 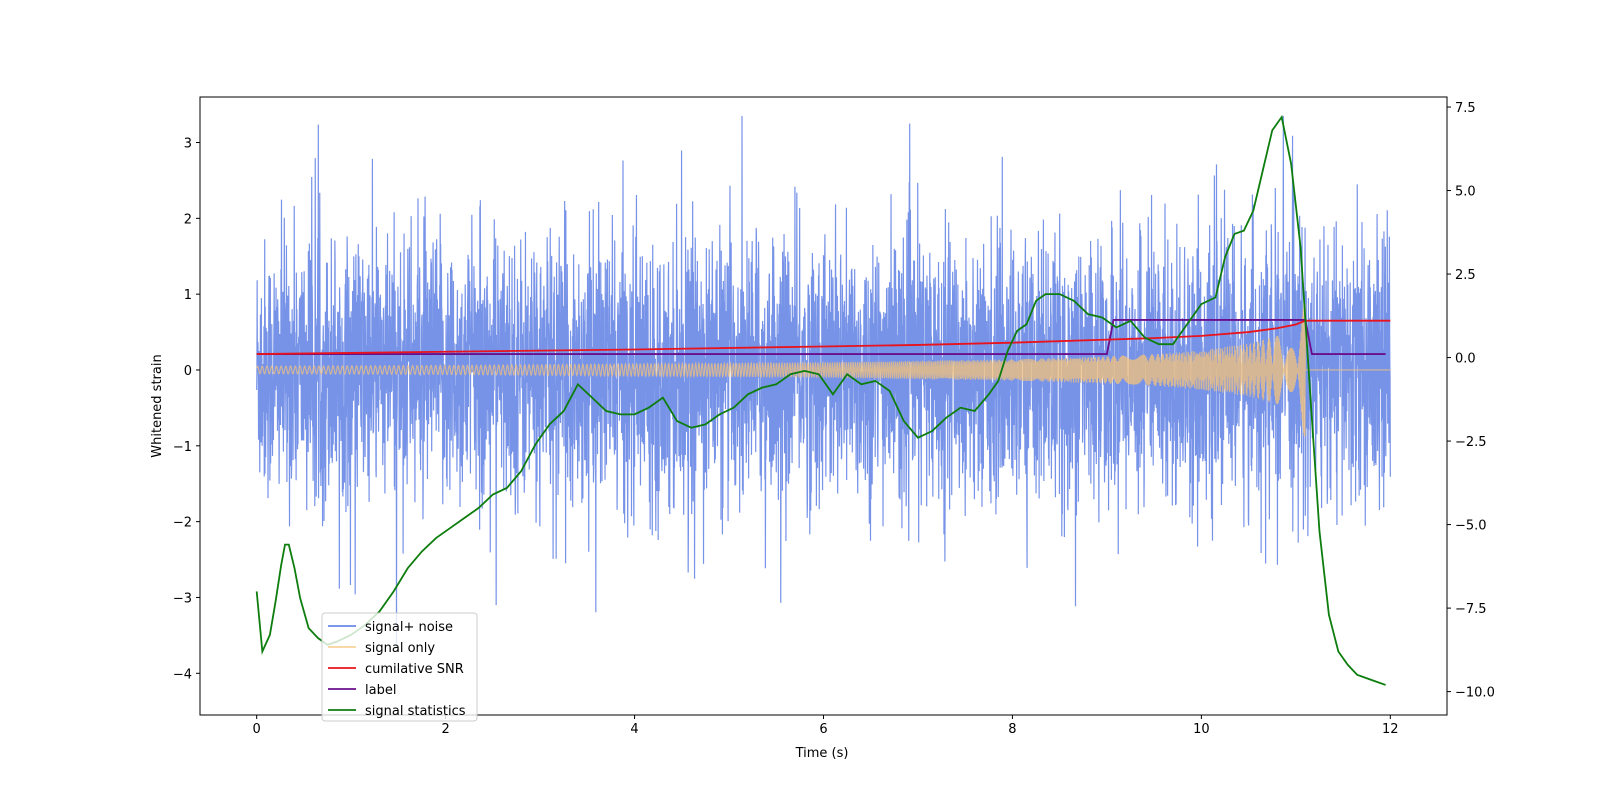 What do you see at coordinates (823, 370) in the screenshot?
I see `series-signal-only` at bounding box center [823, 370].